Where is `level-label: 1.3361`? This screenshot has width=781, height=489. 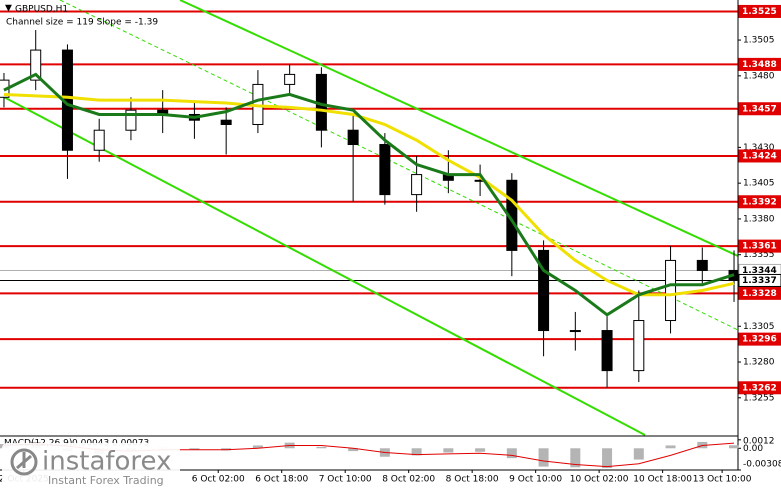
level-label: 1.3361 is located at coordinates (759, 247).